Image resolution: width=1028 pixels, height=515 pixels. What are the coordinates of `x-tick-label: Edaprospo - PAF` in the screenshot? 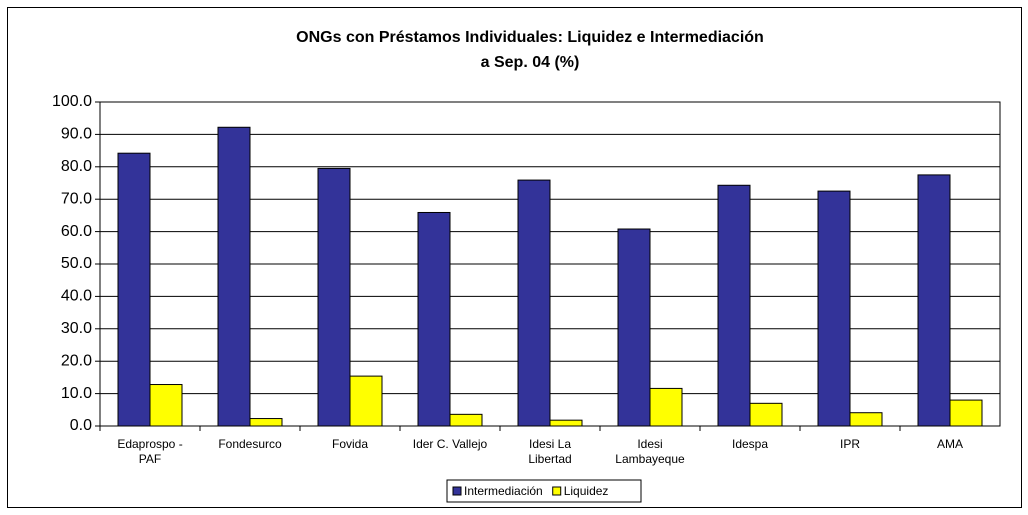 It's located at (150, 451).